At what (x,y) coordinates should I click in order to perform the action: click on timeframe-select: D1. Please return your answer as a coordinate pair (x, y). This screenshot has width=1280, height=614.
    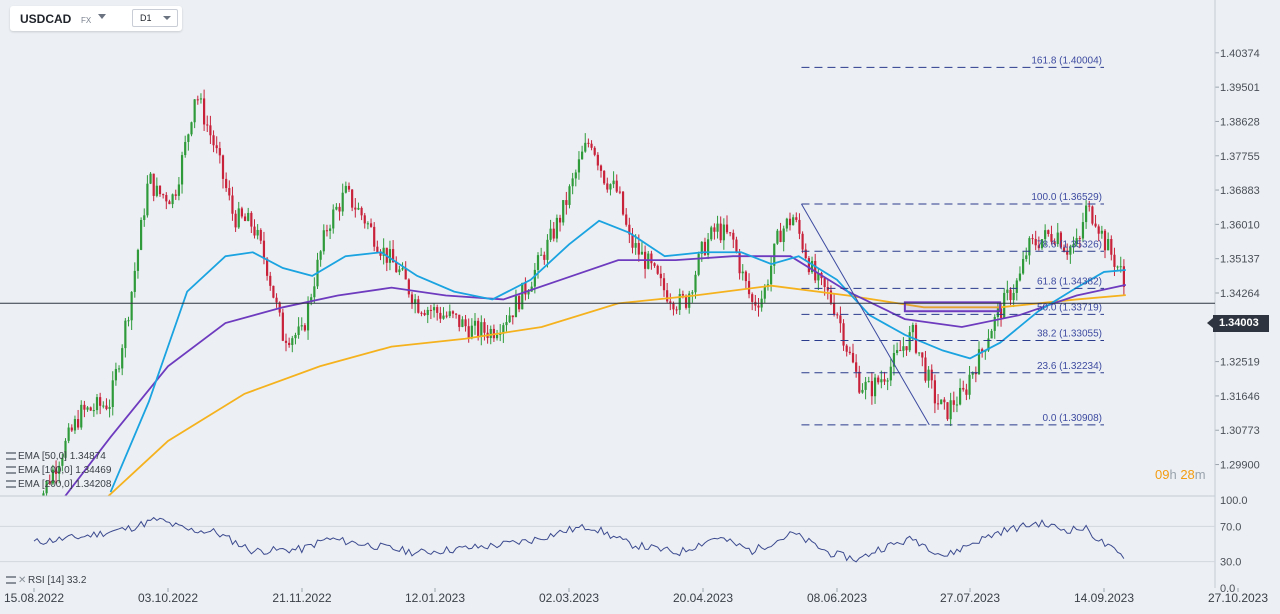
    Looking at the image, I should click on (155, 18).